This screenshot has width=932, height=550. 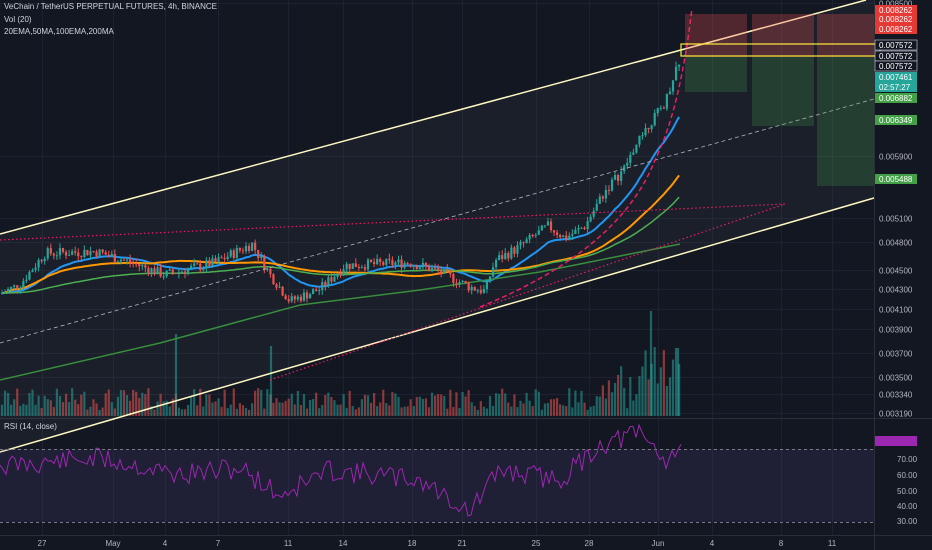 I want to click on time-tick-label: 11, so click(x=288, y=543).